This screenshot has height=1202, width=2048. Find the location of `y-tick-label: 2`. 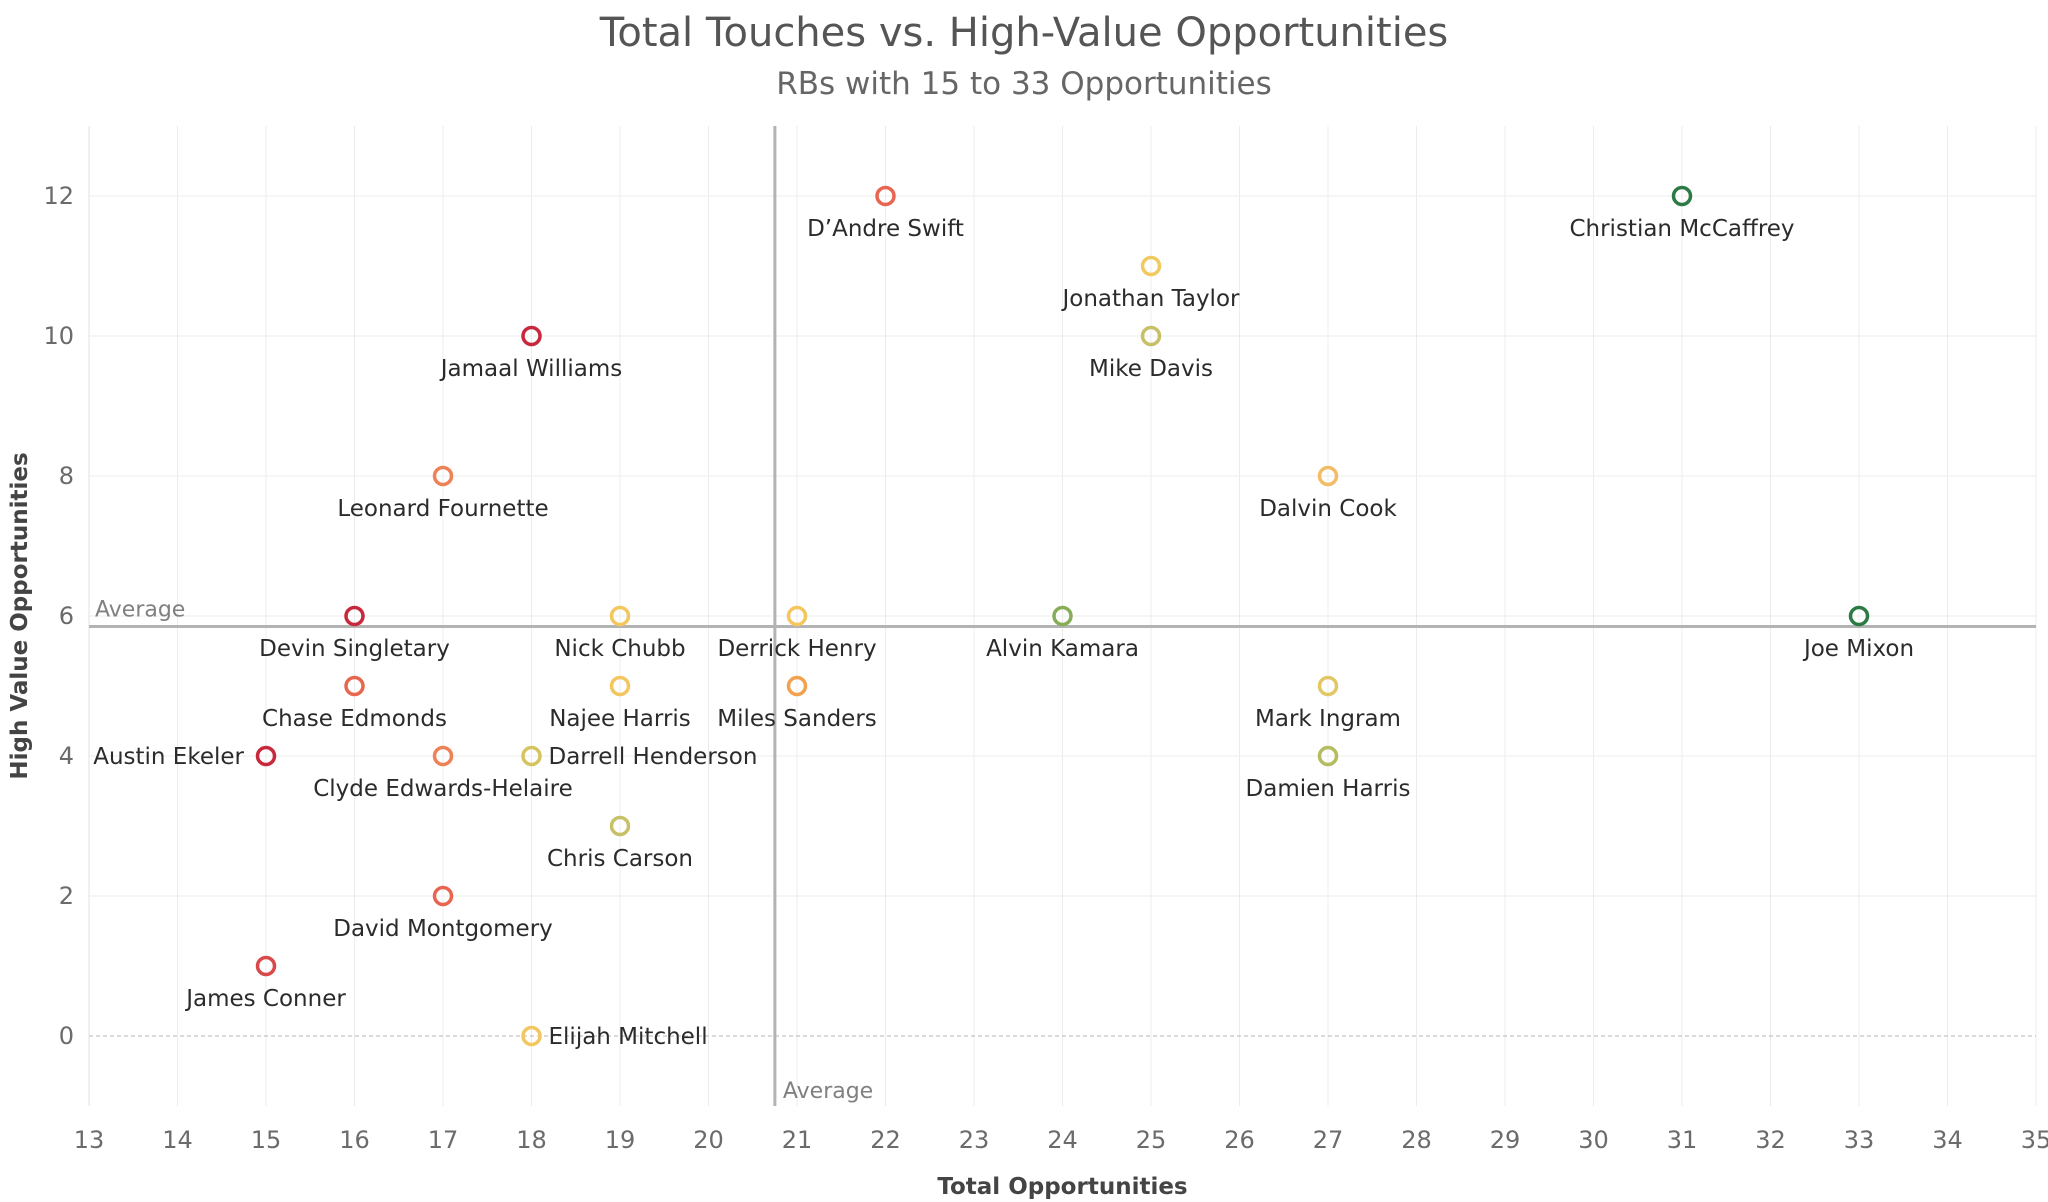

y-tick-label: 2 is located at coordinates (66, 896).